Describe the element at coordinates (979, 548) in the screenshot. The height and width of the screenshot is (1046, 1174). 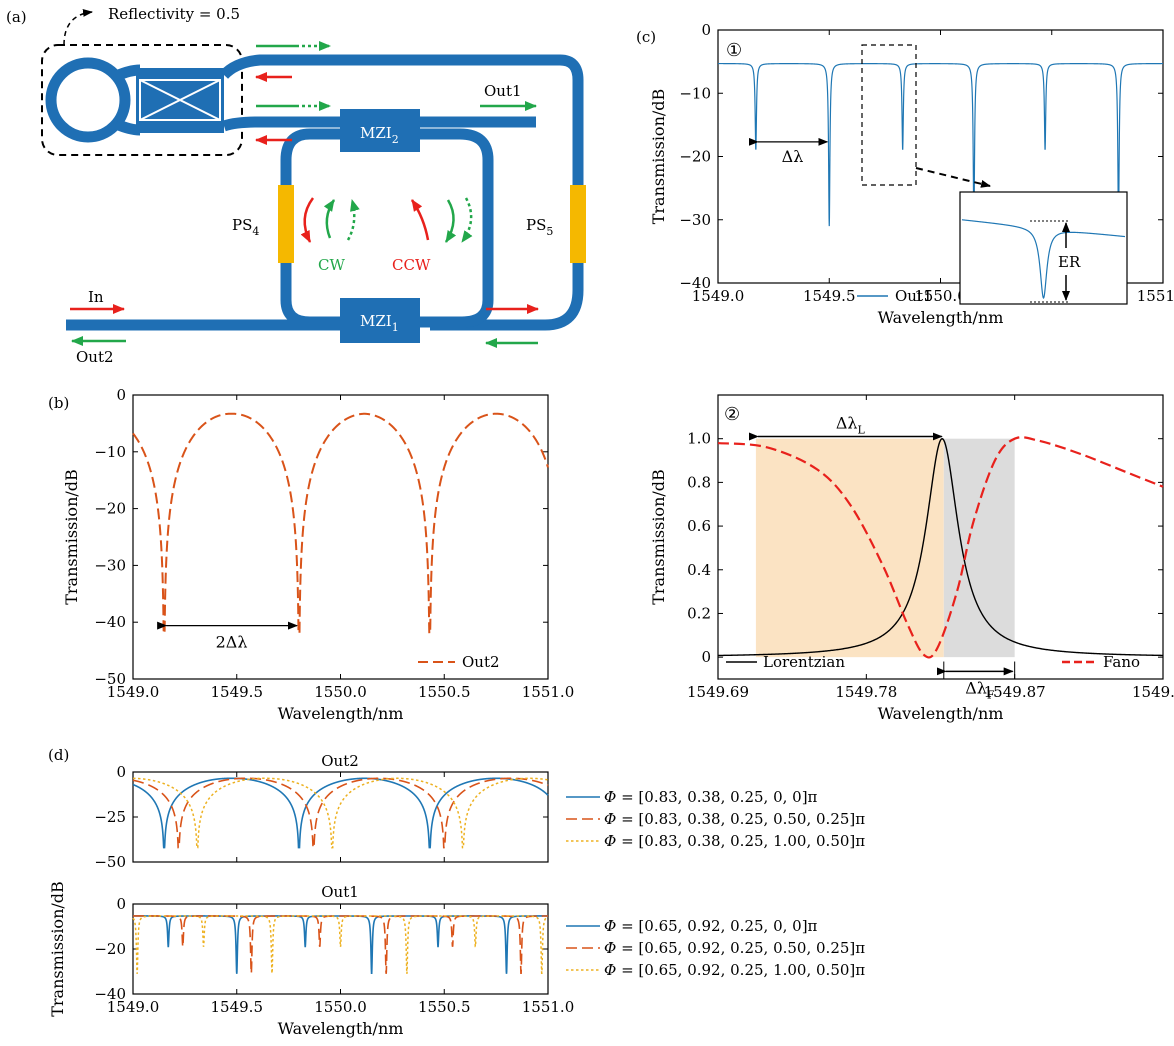
I see `shaded-region-fano` at that location.